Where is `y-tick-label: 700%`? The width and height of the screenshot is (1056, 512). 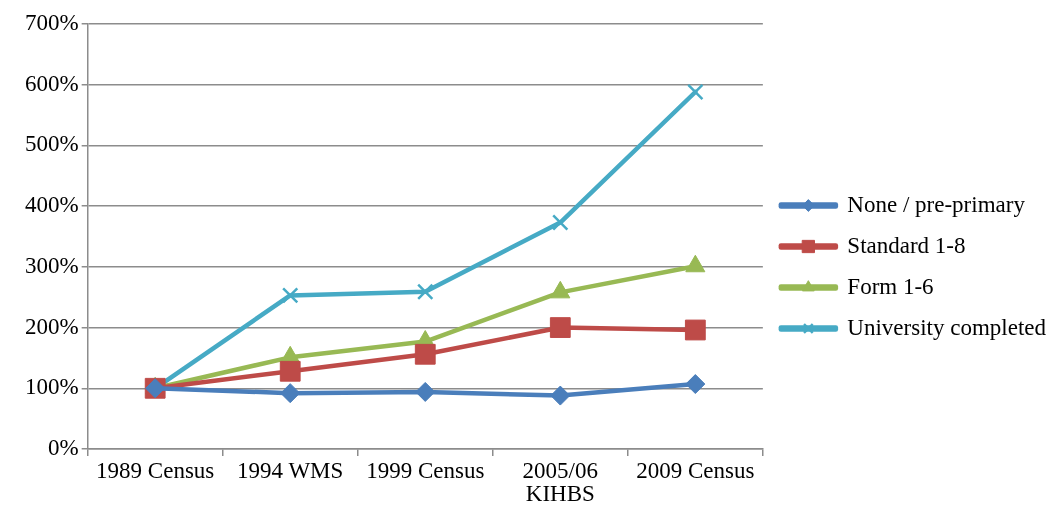 y-tick-label: 700% is located at coordinates (51, 23).